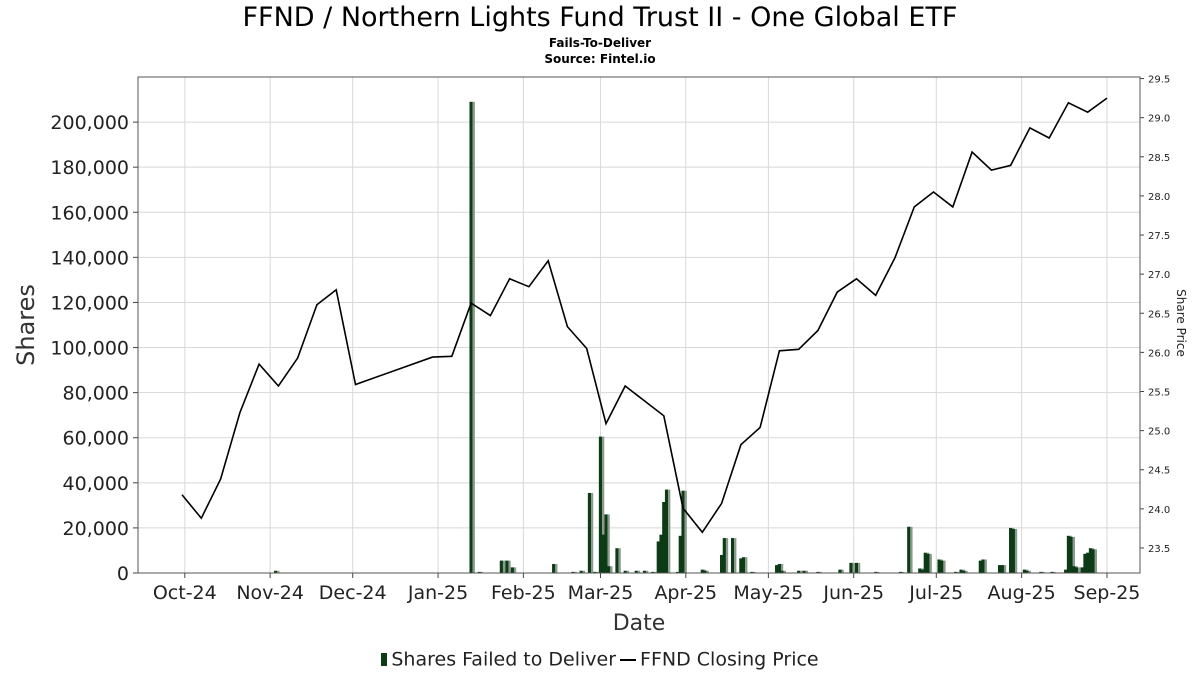 The height and width of the screenshot is (675, 1200). I want to click on y-tick-label: 140,000, so click(89, 258).